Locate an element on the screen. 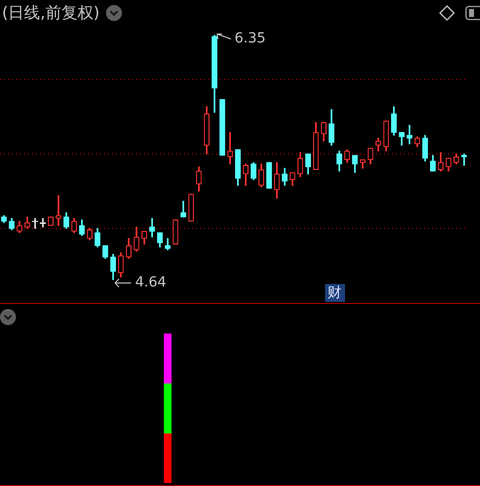 The image size is (480, 486). chart-title: (日线,前复权) is located at coordinates (51, 12).